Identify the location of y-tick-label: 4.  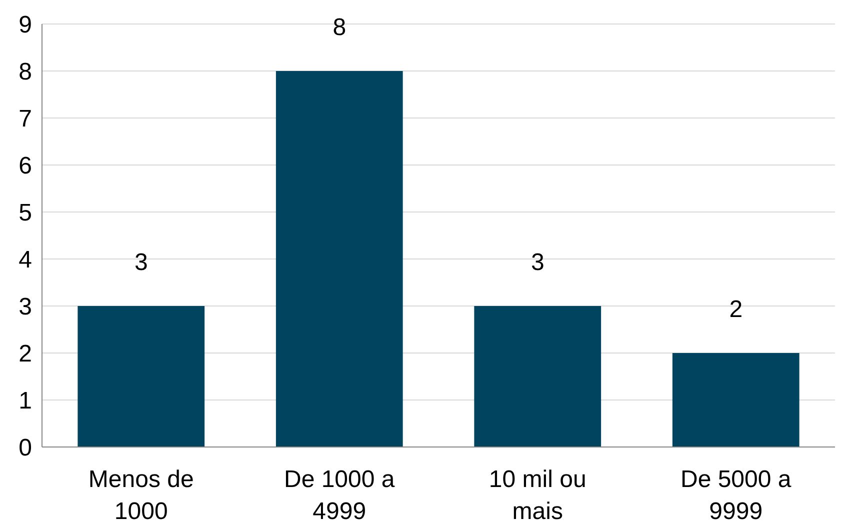
(25, 260).